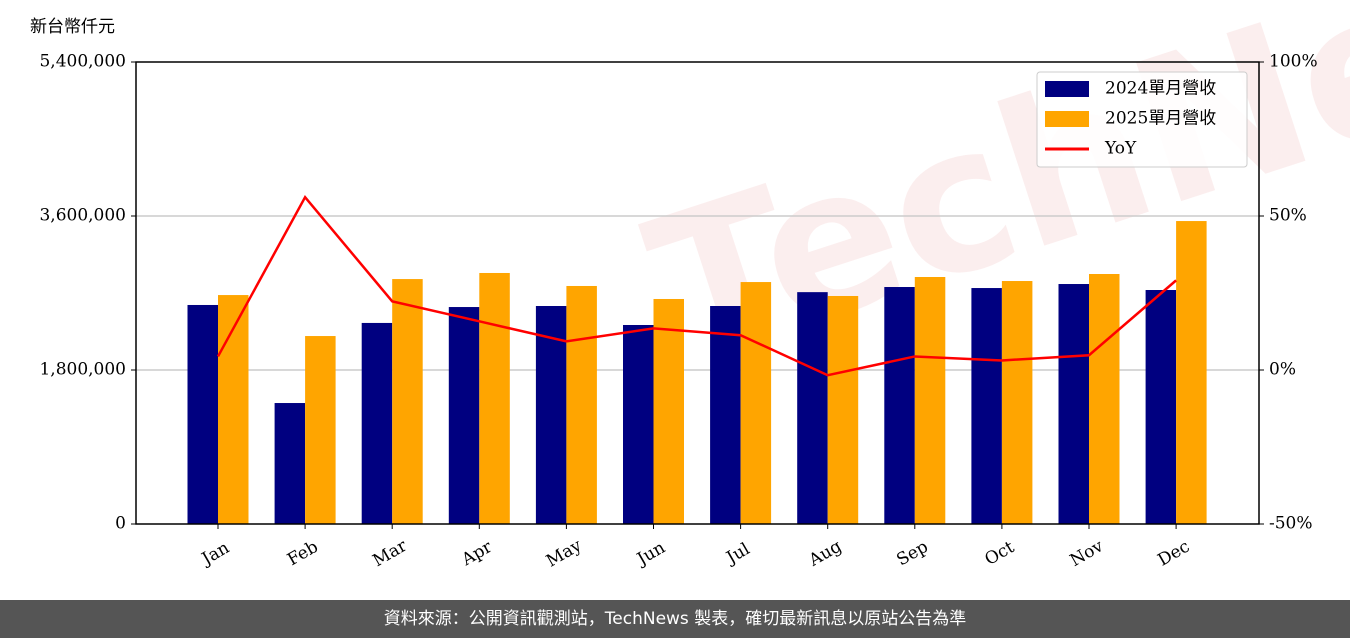  Describe the element at coordinates (912, 554) in the screenshot. I see `x-tick-label: Sep` at that location.